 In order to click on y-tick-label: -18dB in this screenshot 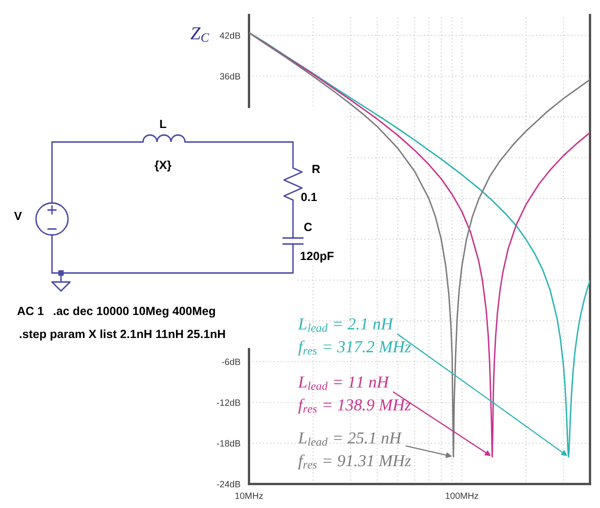, I will do `click(228, 443)`.